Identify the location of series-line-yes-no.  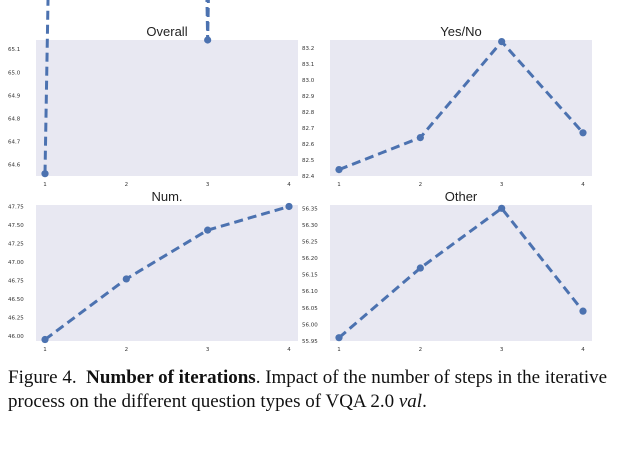
(461, 105).